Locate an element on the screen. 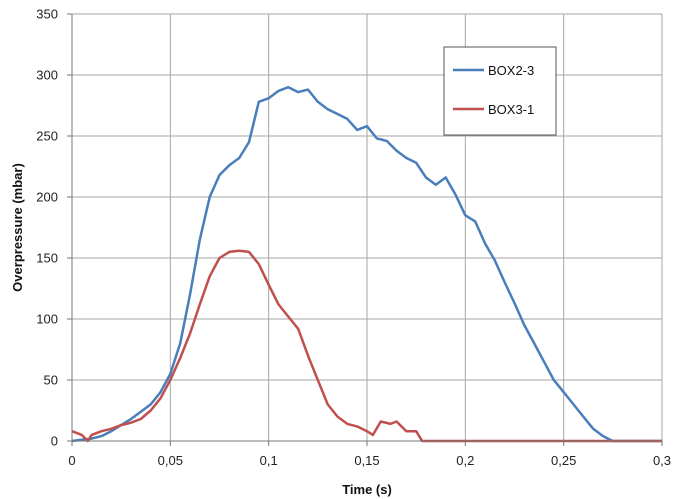 This screenshot has width=675, height=499. x-tick-label: 0,05 is located at coordinates (170, 460).